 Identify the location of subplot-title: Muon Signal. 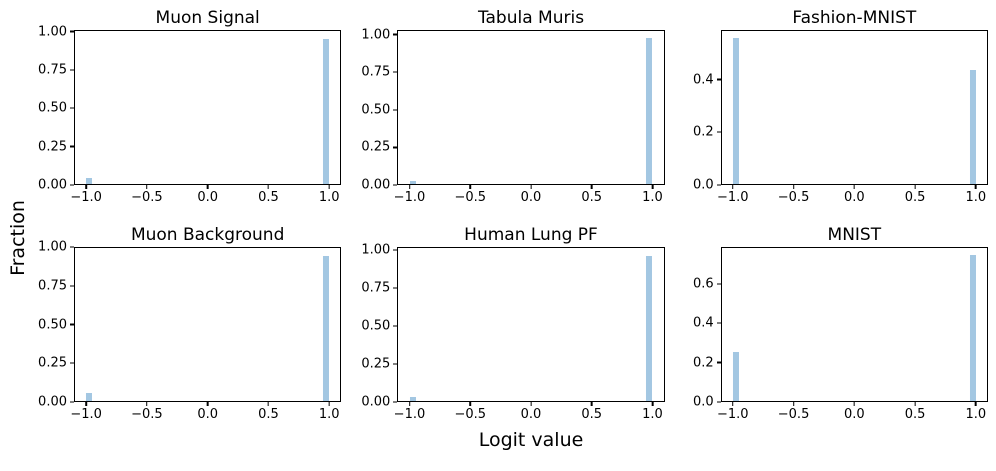
(207, 18).